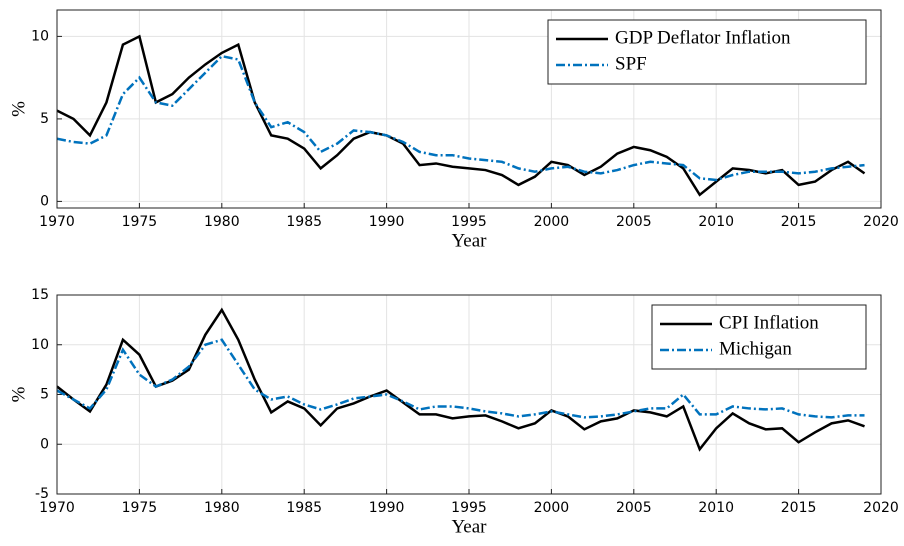 The image size is (904, 546). What do you see at coordinates (631, 63) in the screenshot?
I see `legend-label: SPF` at bounding box center [631, 63].